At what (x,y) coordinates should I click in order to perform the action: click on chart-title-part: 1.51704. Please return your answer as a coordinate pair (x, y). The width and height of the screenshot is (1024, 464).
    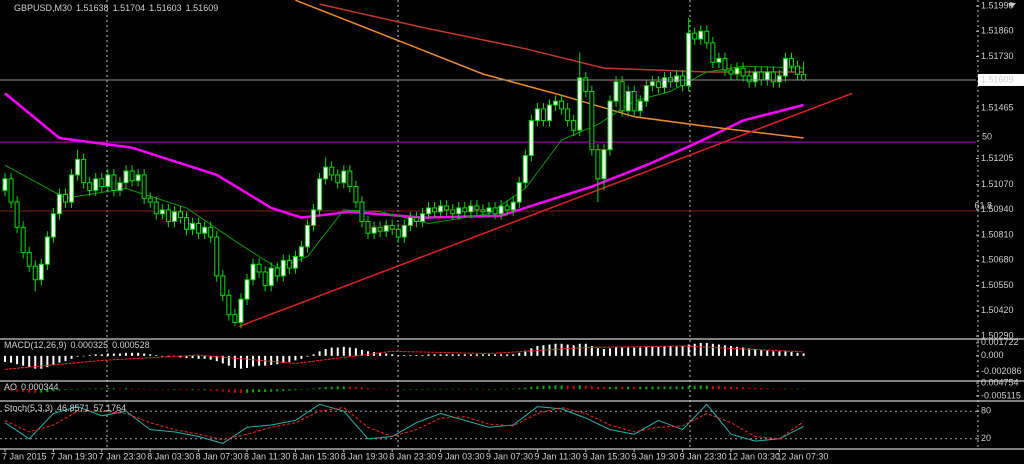
    Looking at the image, I should click on (129, 8).